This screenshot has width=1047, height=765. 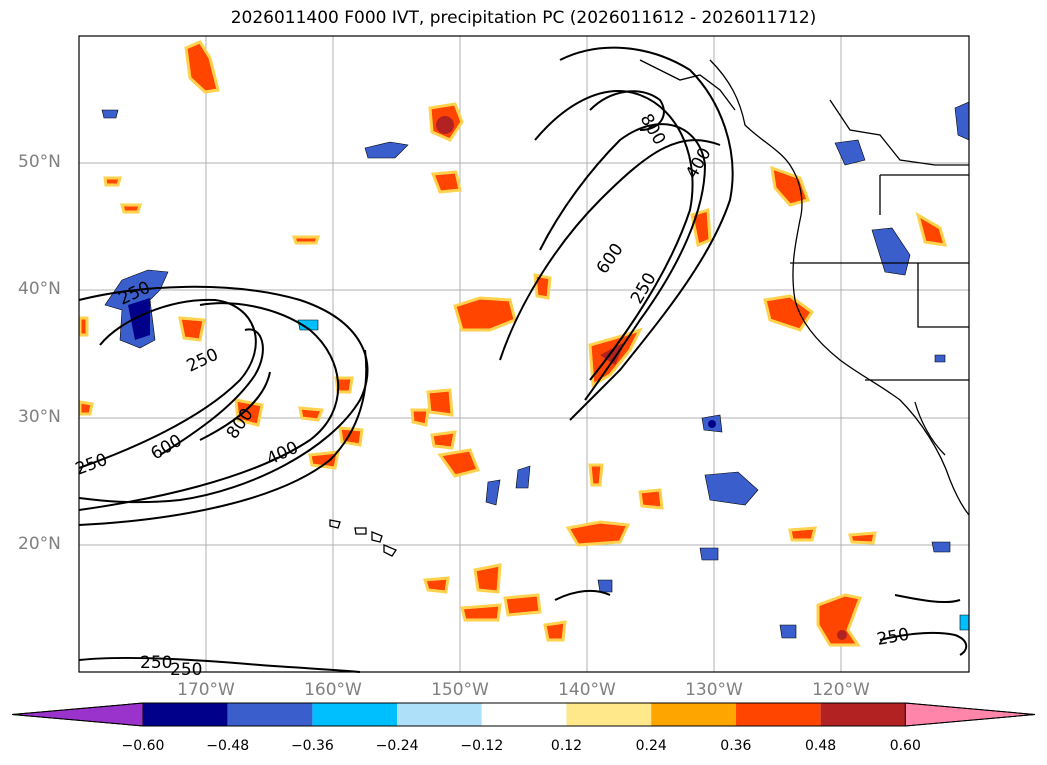 I want to click on colorbar-tick-label: −0.60, so click(x=143, y=746).